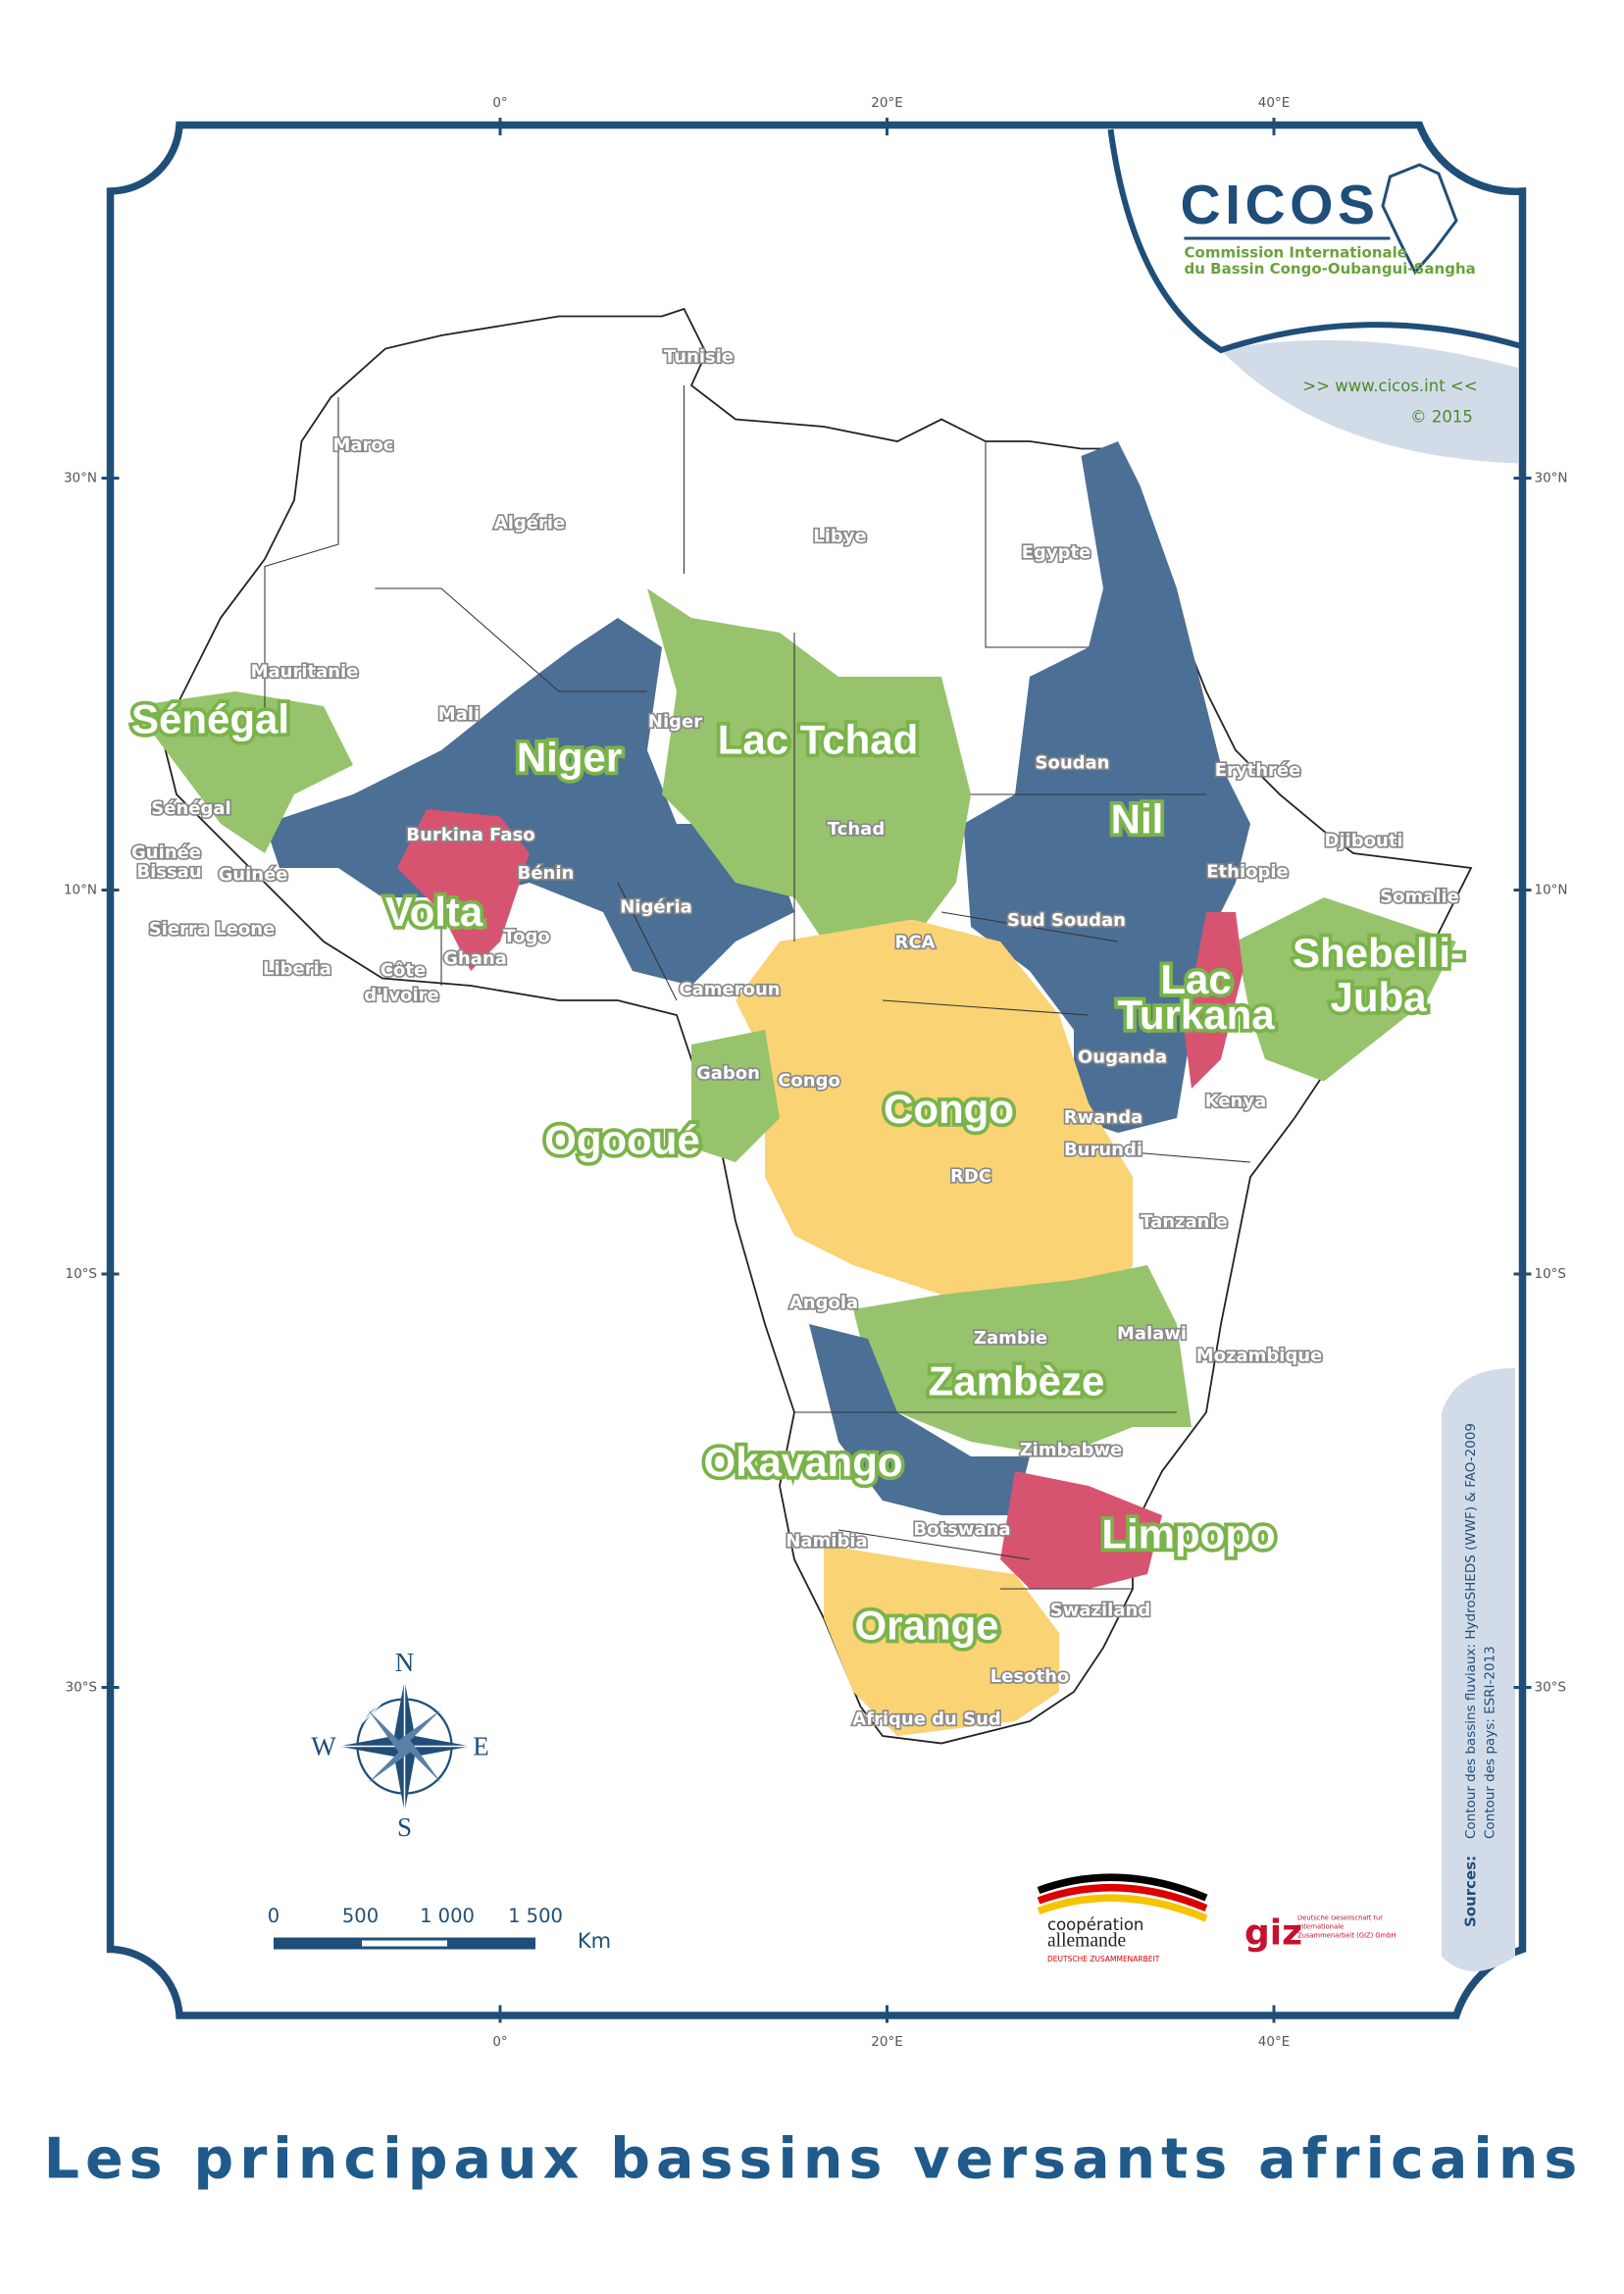  I want to click on basin-label: Orange, so click(926, 1626).